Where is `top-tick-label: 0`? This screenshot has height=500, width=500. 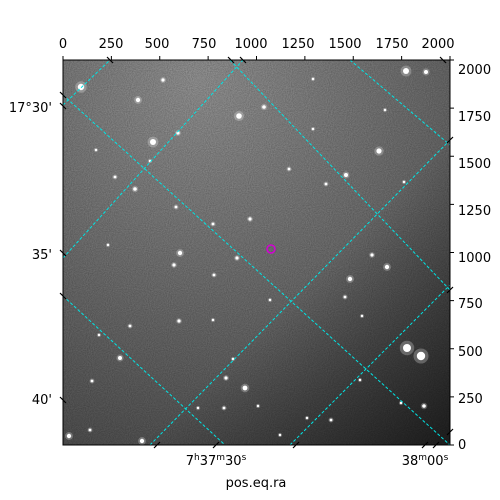
top-tick-label: 0 is located at coordinates (63, 44).